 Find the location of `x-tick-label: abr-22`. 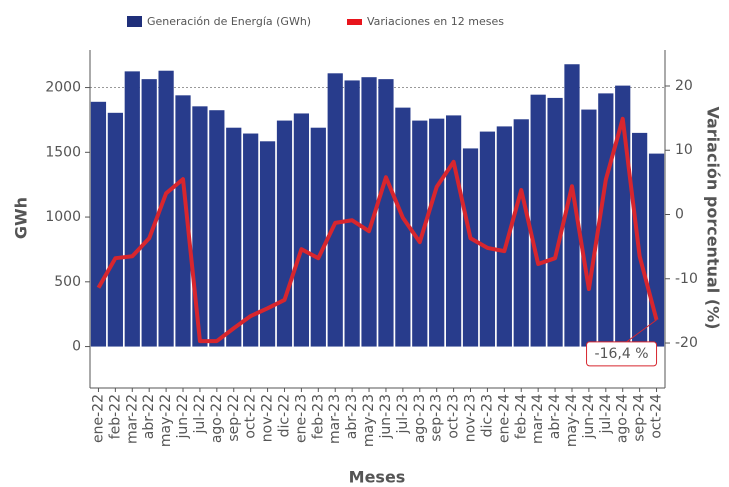

x-tick-label: abr-22 is located at coordinates (149, 416).